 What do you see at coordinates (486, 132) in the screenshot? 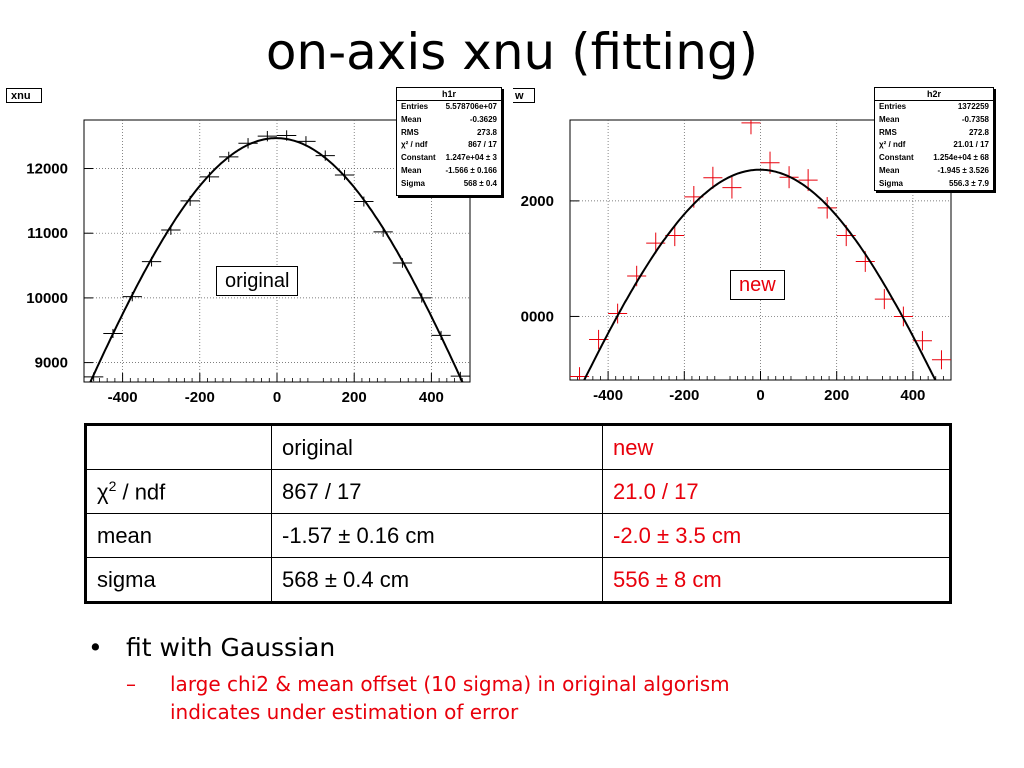
I see `stats-value: 273.8` at bounding box center [486, 132].